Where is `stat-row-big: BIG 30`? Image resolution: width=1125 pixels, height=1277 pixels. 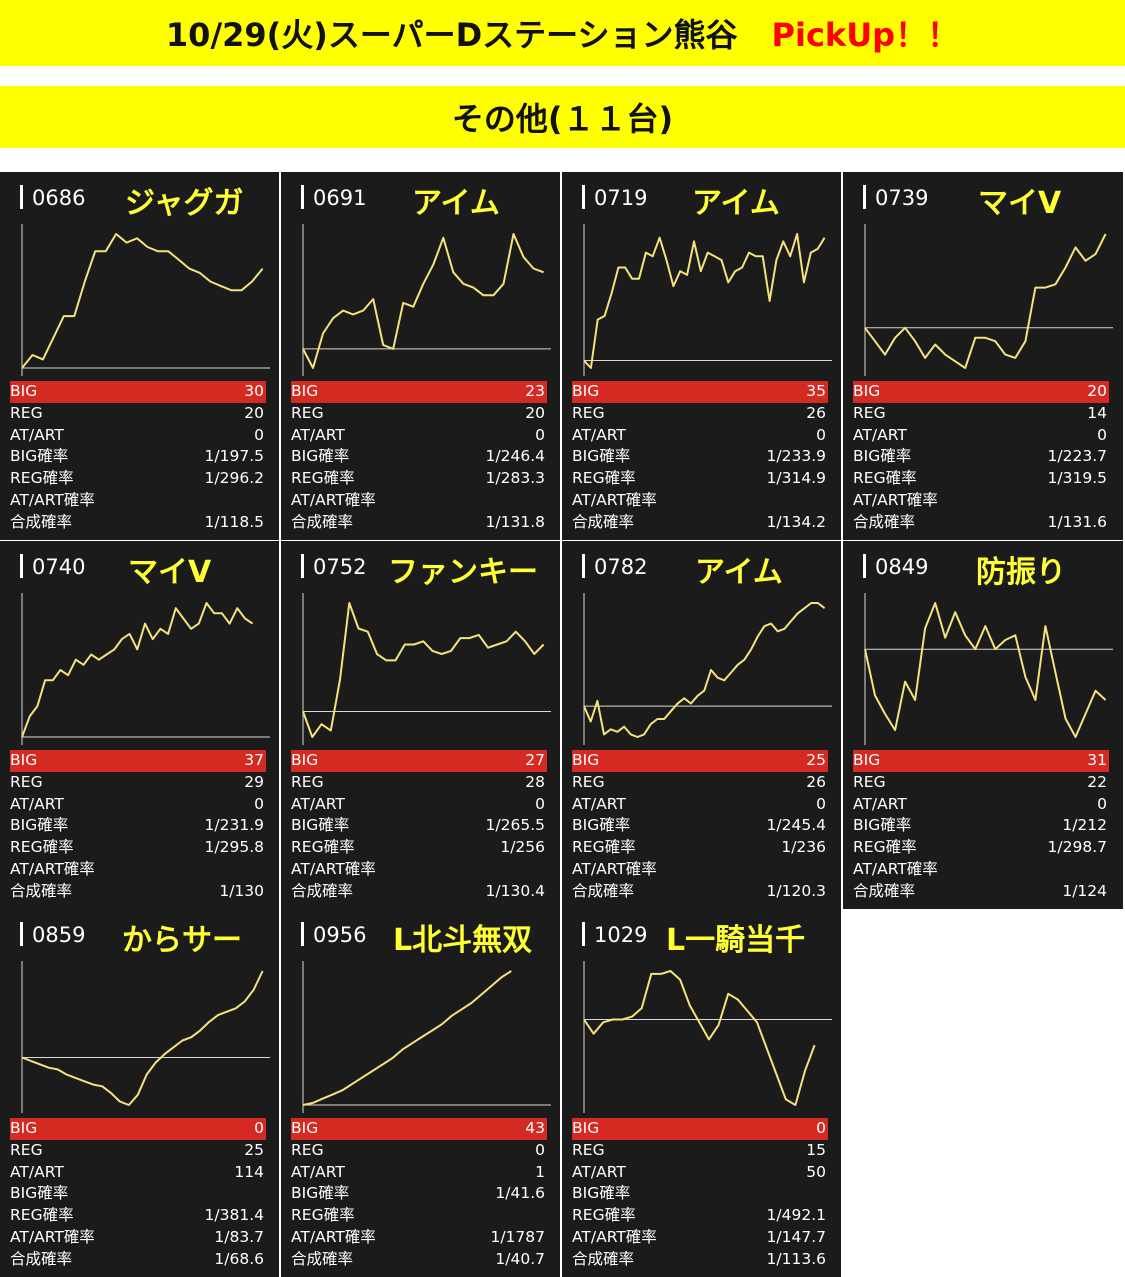 stat-row-big: BIG 30 is located at coordinates (138, 392).